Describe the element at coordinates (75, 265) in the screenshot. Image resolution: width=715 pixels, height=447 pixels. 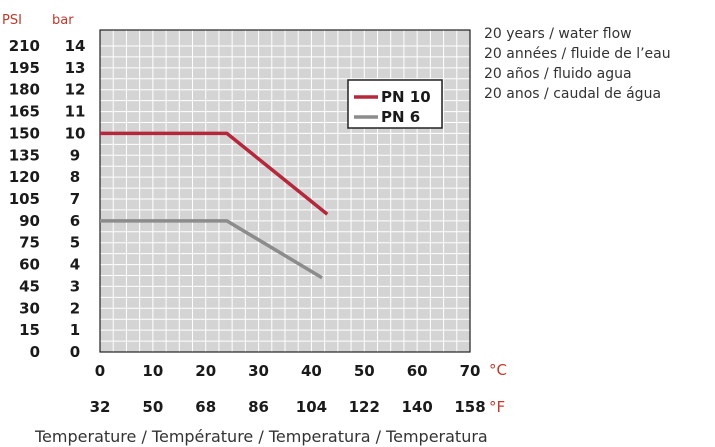
I see `y-tick-label-bar: 4` at that location.